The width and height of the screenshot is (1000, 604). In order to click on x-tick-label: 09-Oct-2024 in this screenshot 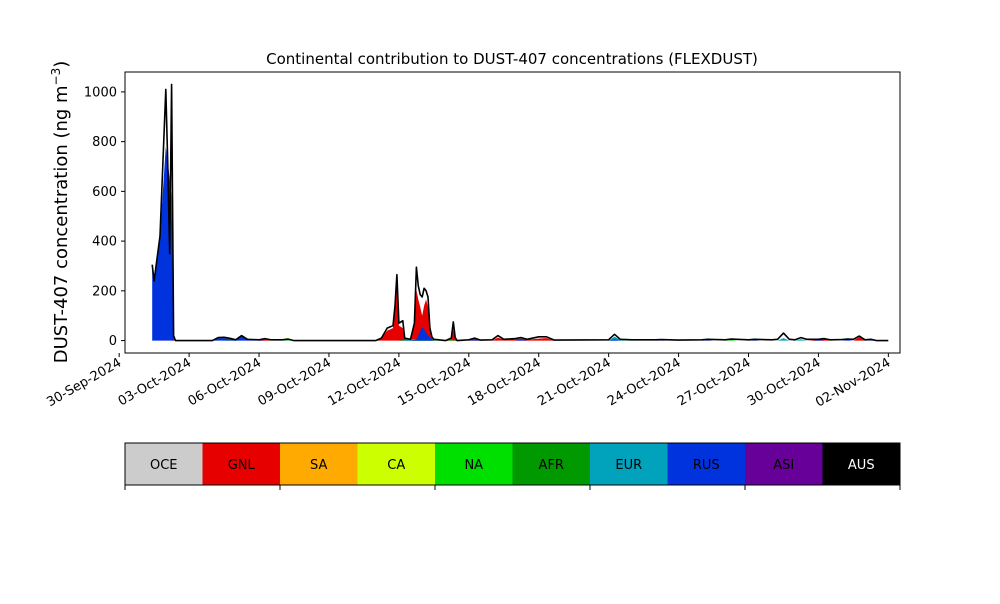, I will do `click(295, 382)`.